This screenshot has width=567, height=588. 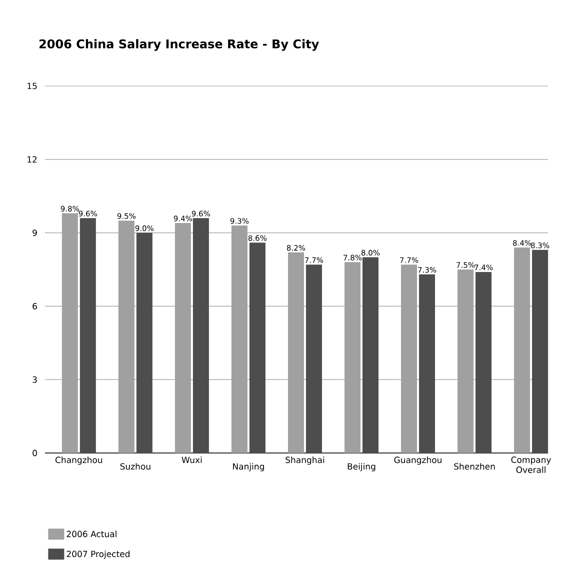 I want to click on y-tick-label: 0, so click(x=34, y=453).